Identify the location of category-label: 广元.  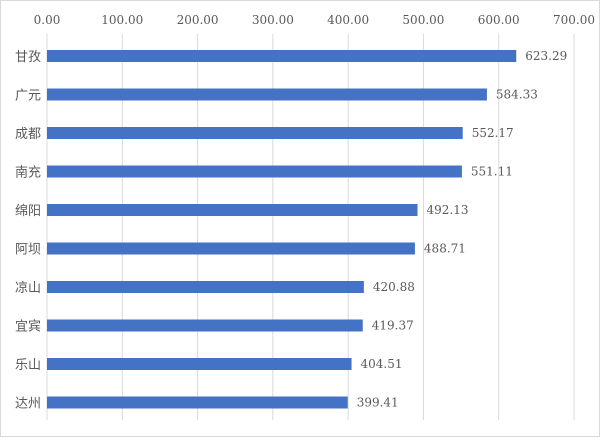
(28, 96).